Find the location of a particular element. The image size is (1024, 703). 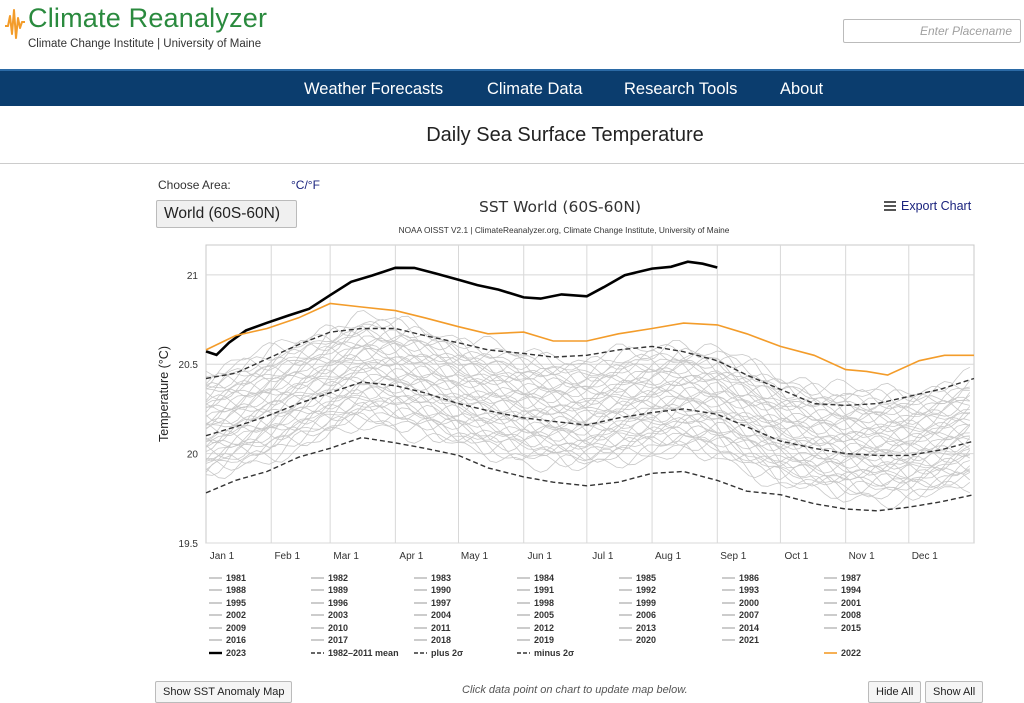

nav-climate-data: Climate Data is located at coordinates (535, 89).